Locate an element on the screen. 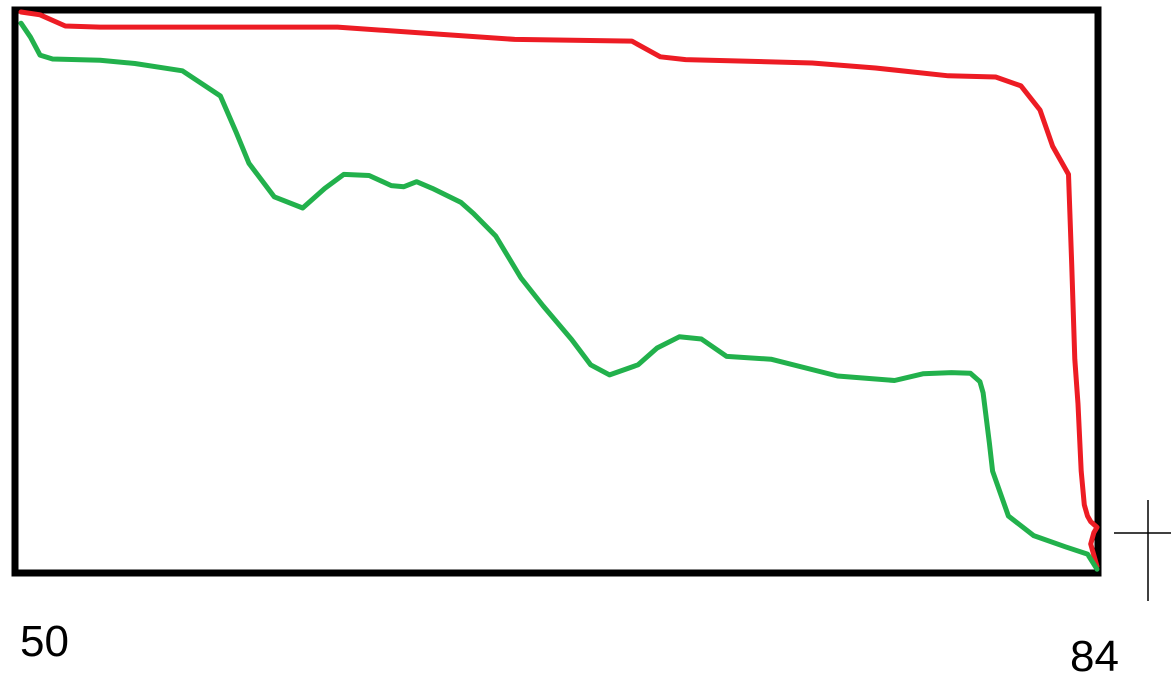 This screenshot has width=1171, height=673. x-tick-label-start: 50 is located at coordinates (44, 641).